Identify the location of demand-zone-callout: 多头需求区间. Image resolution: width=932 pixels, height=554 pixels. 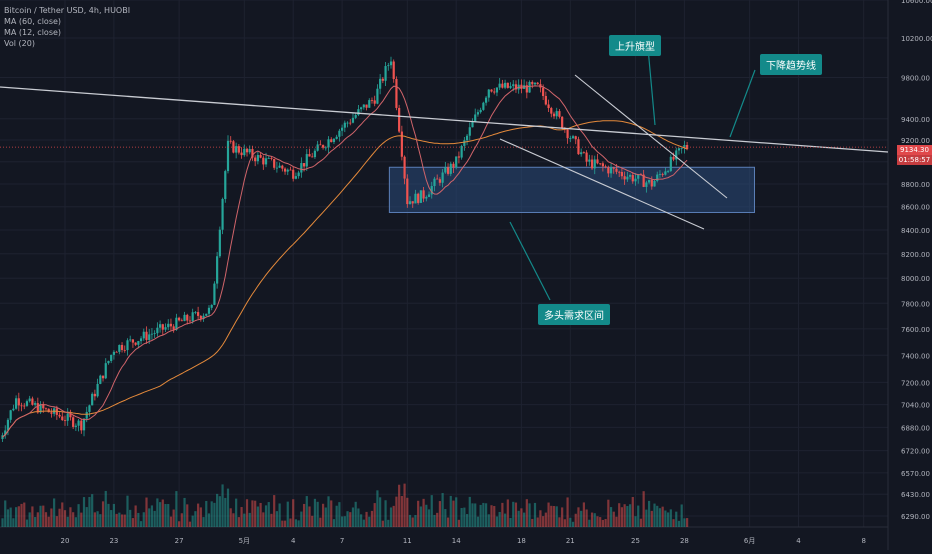
(574, 314).